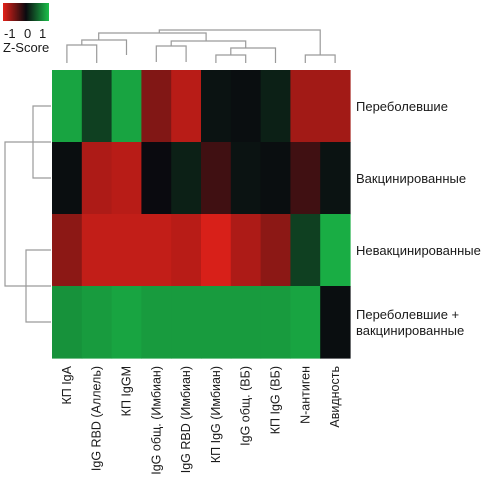  Describe the element at coordinates (246, 406) in the screenshot. I see `column-label: IgG общ. (ВБ)` at that location.